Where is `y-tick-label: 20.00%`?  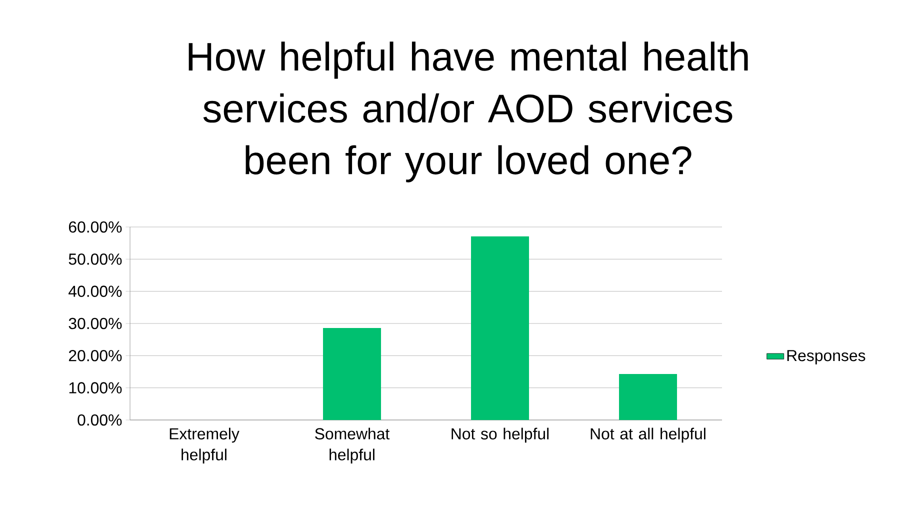 y-tick-label: 20.00% is located at coordinates (95, 356).